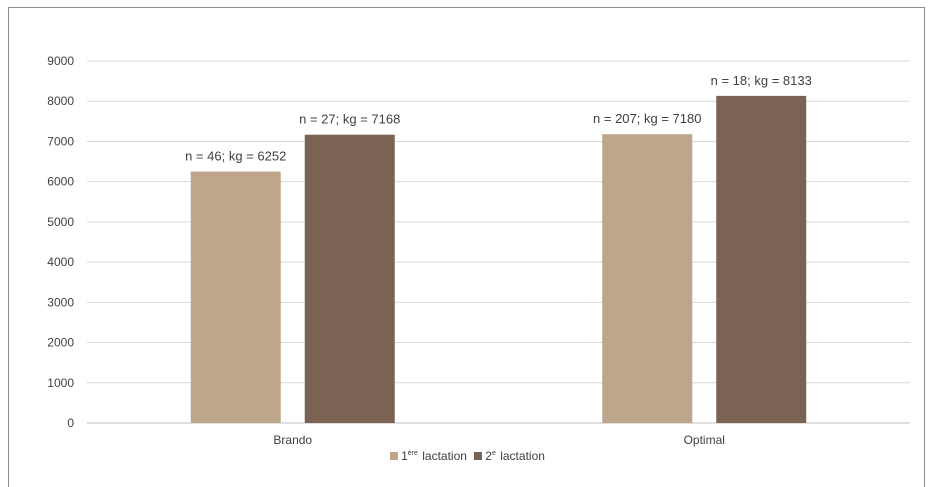 This screenshot has width=935, height=487. Describe the element at coordinates (499, 440) in the screenshot. I see `x-axis: Brando Optimal` at that location.